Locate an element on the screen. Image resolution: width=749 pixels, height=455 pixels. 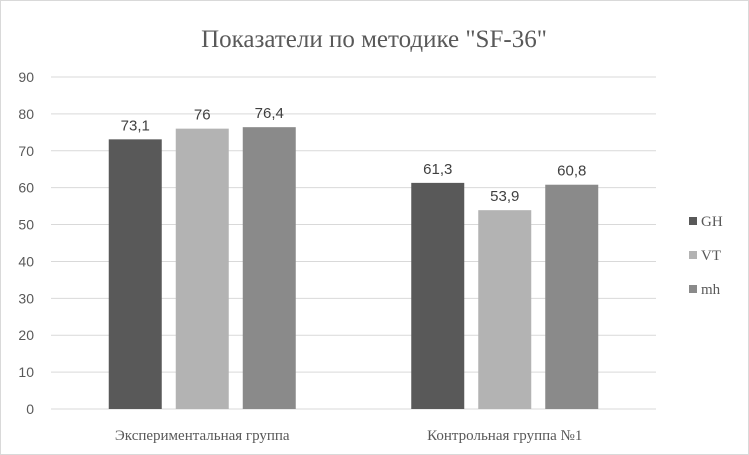
data-label: 76 is located at coordinates (202, 115).